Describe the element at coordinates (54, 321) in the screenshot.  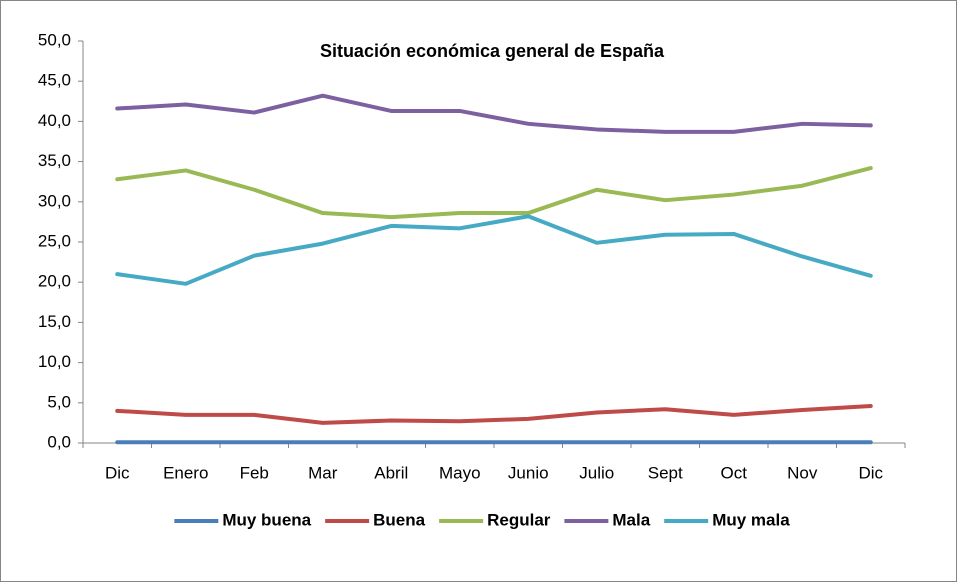
I see `y-tick-label: 15,0` at that location.